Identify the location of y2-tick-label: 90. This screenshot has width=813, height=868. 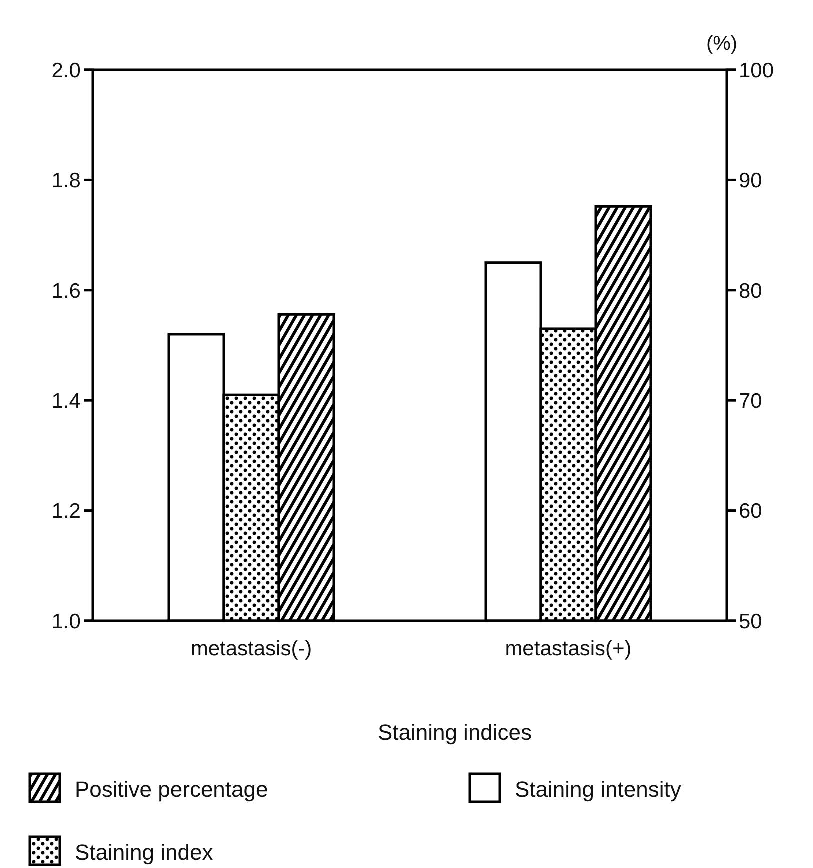
(750, 181).